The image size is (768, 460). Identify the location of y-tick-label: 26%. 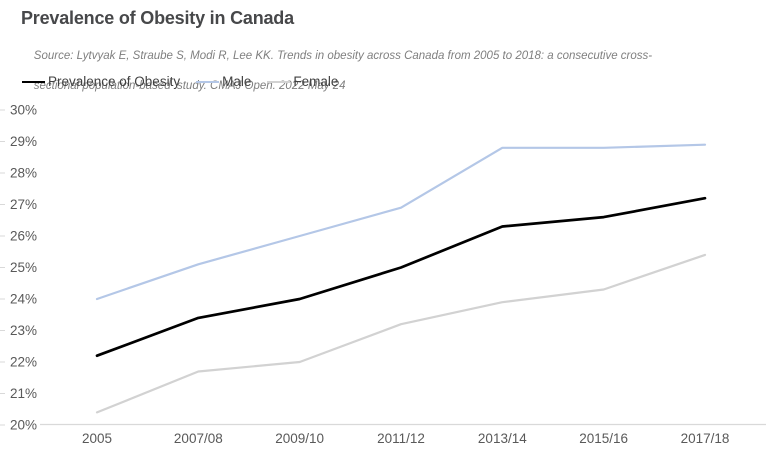
(23, 236).